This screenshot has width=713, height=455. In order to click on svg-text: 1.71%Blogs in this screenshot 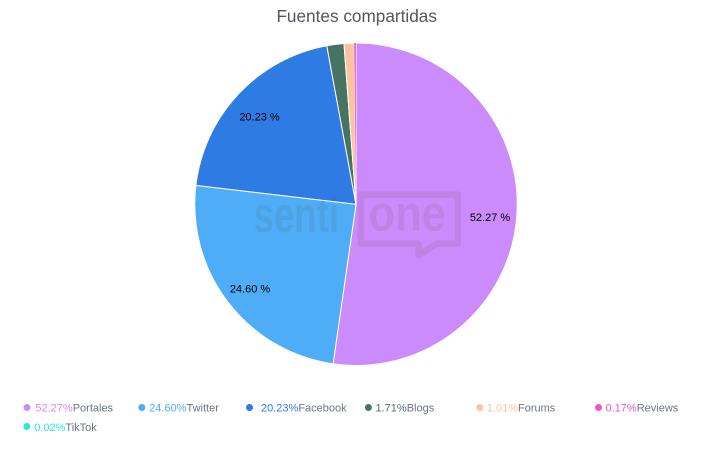, I will do `click(405, 409)`.